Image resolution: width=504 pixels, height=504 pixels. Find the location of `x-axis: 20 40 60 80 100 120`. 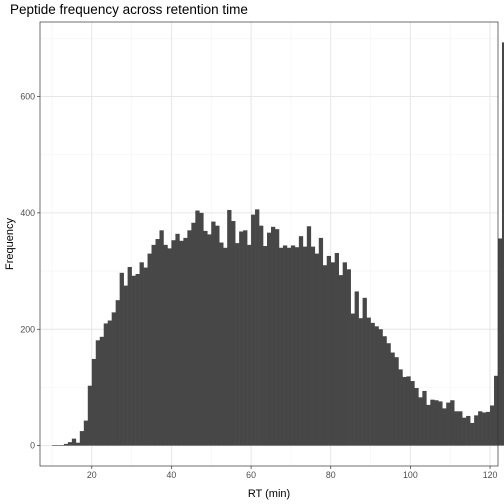

x-axis: 20 40 60 80 100 120 is located at coordinates (292, 473).